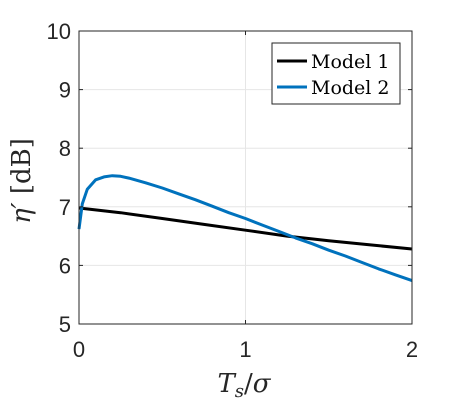  Describe the element at coordinates (22, 181) in the screenshot. I see `y-axis-label: η′ [dB]` at that location.